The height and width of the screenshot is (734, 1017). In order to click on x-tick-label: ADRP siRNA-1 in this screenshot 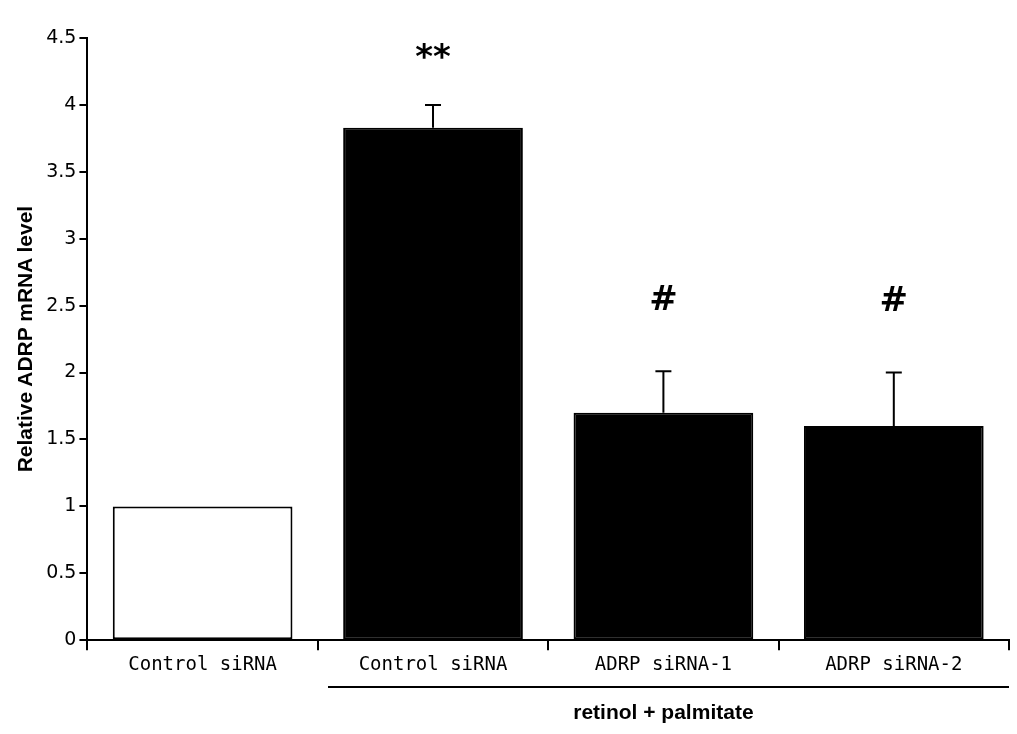, I will do `click(663, 662)`.